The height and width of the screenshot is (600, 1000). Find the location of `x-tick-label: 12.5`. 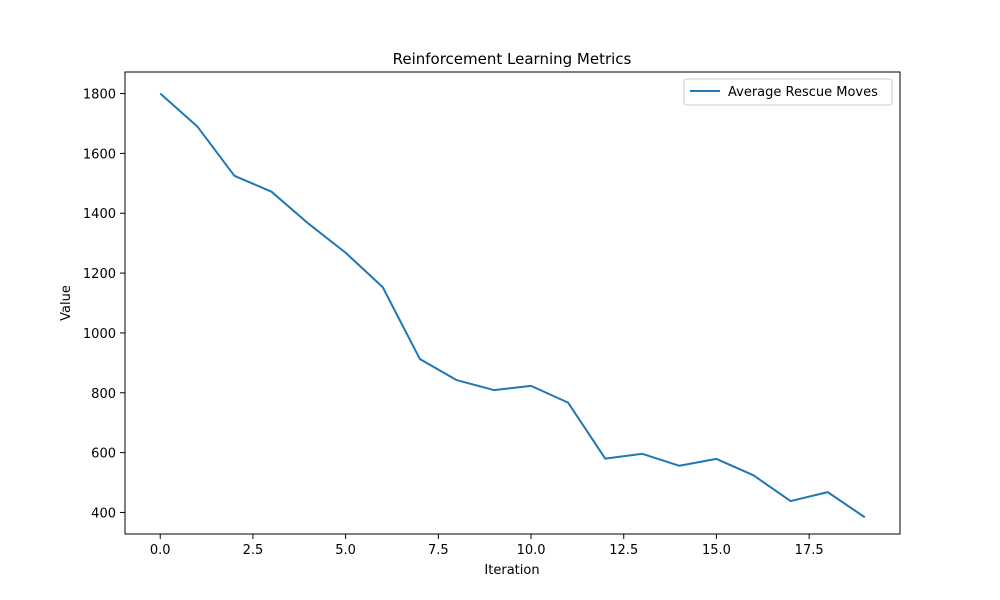

x-tick-label: 12.5 is located at coordinates (623, 550).